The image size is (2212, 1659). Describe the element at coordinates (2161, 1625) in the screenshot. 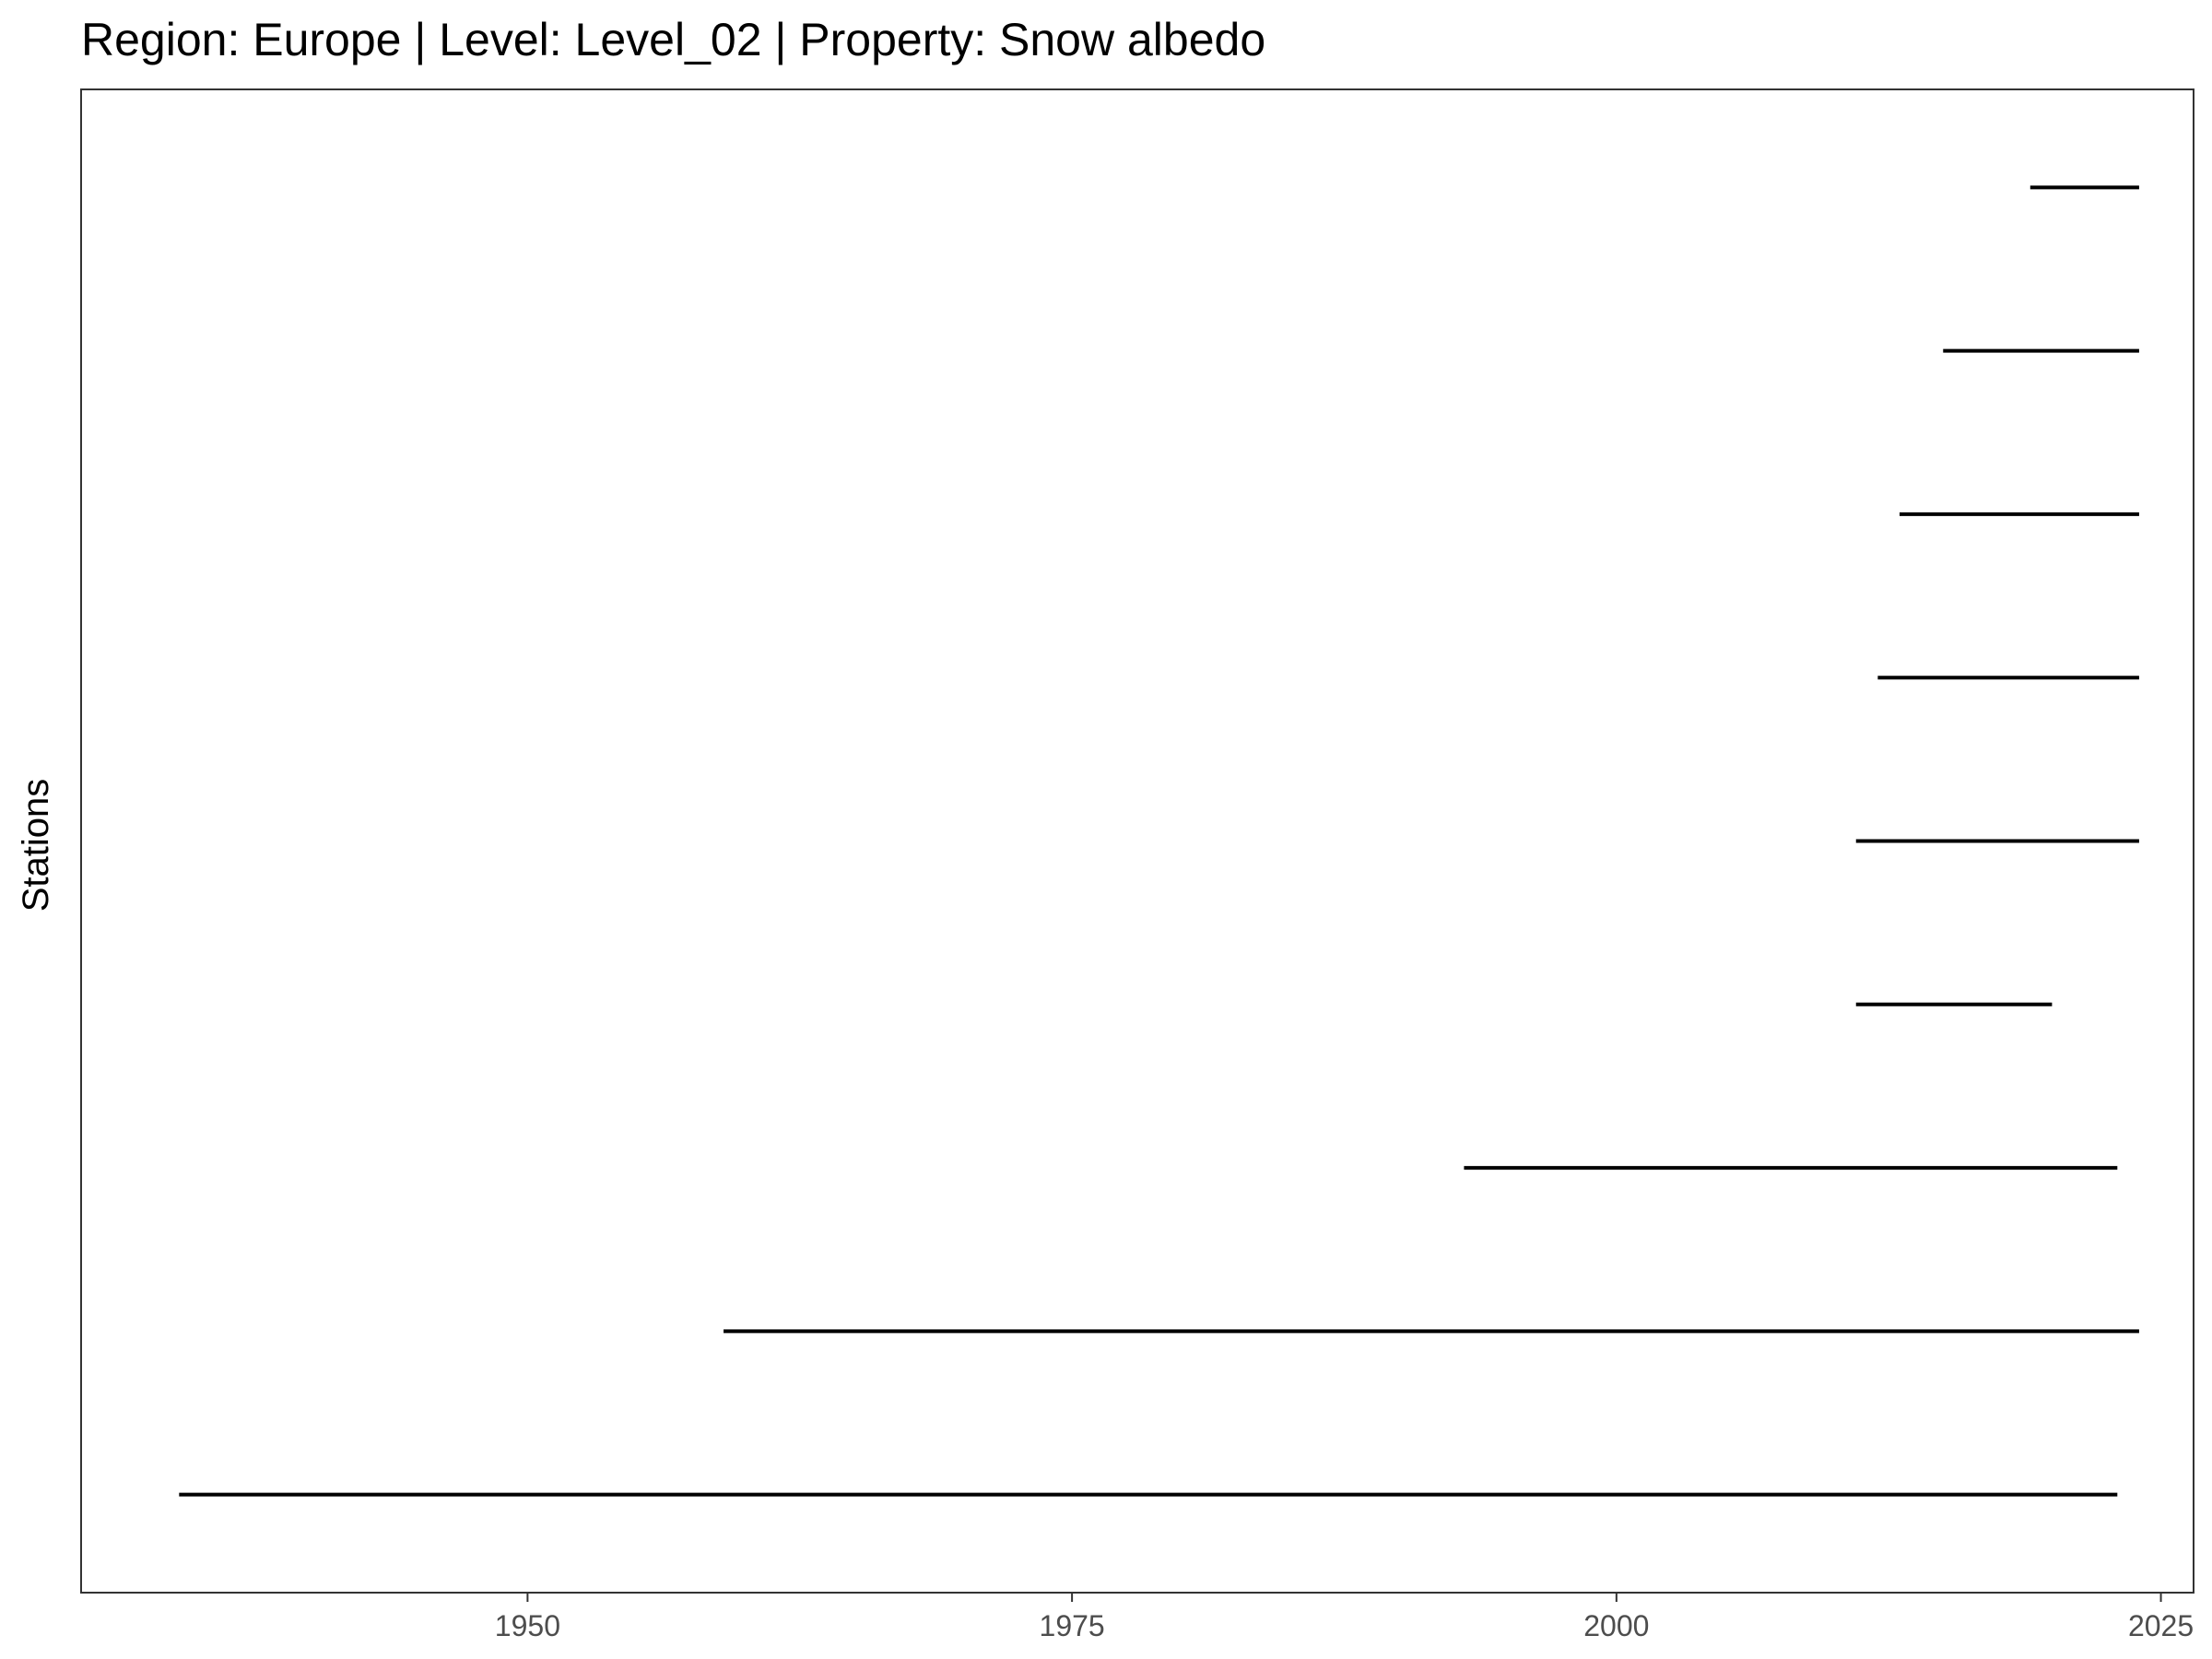

I see `x-tick-label: 2025` at that location.